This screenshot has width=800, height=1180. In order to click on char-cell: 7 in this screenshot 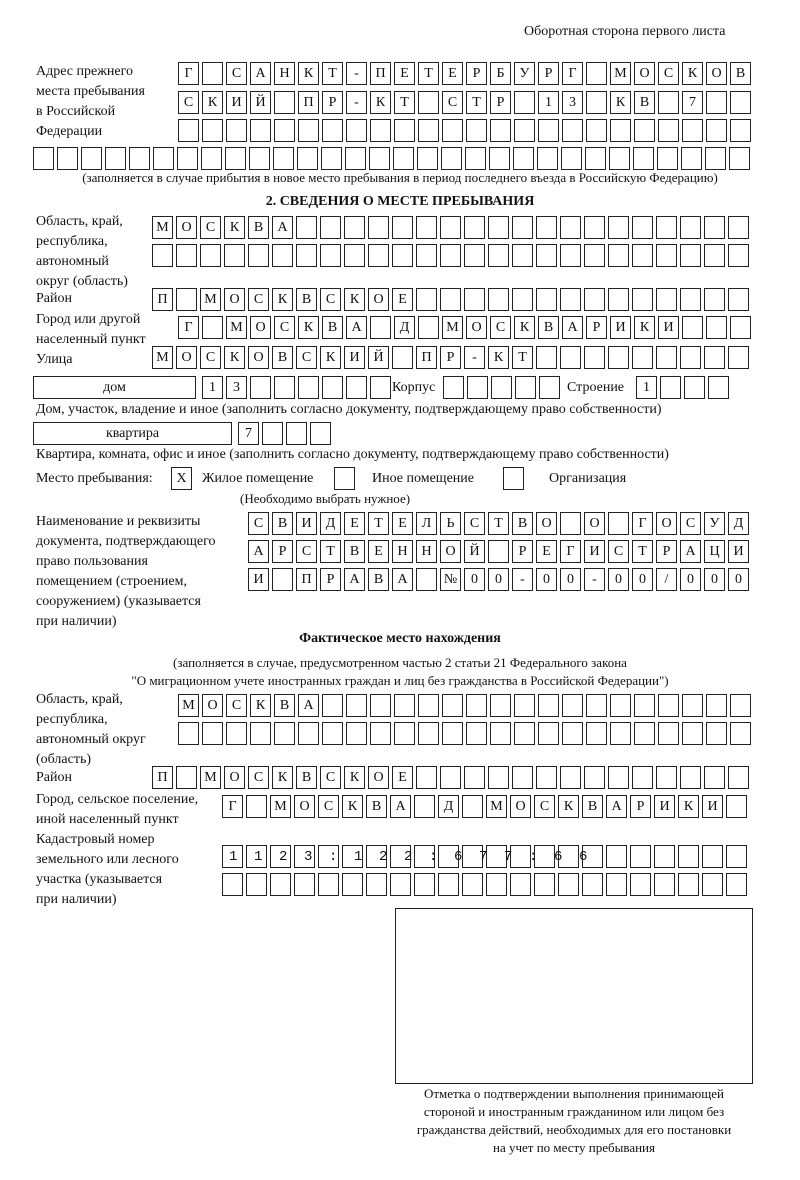, I will do `click(692, 102)`.